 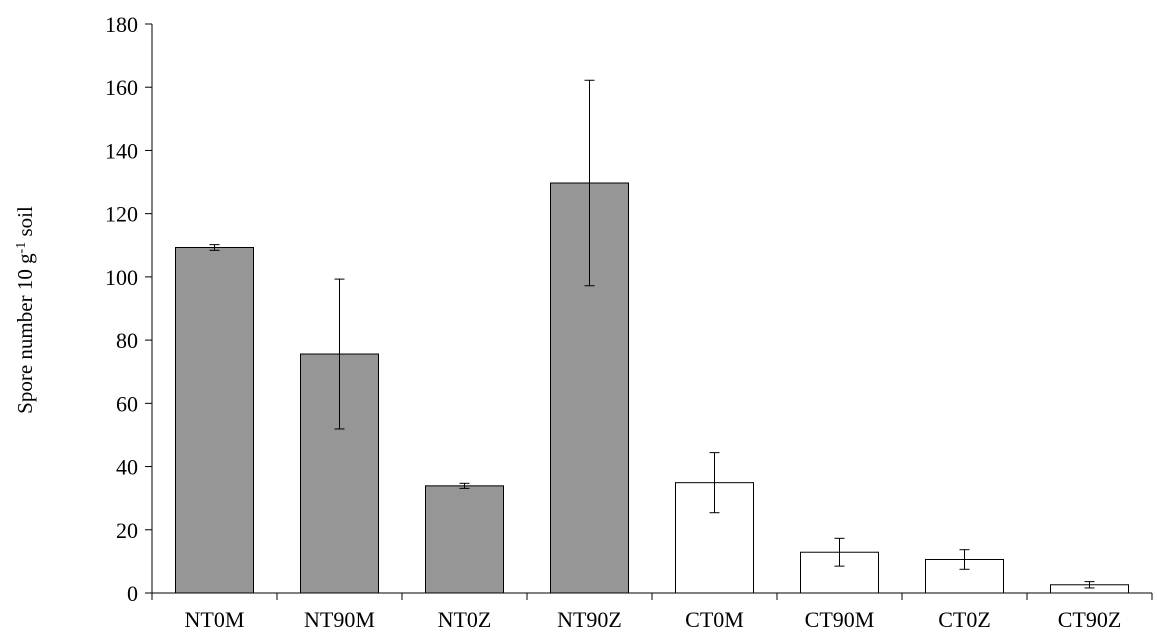 What do you see at coordinates (589, 183) in the screenshot?
I see `error-bar-nt90z` at bounding box center [589, 183].